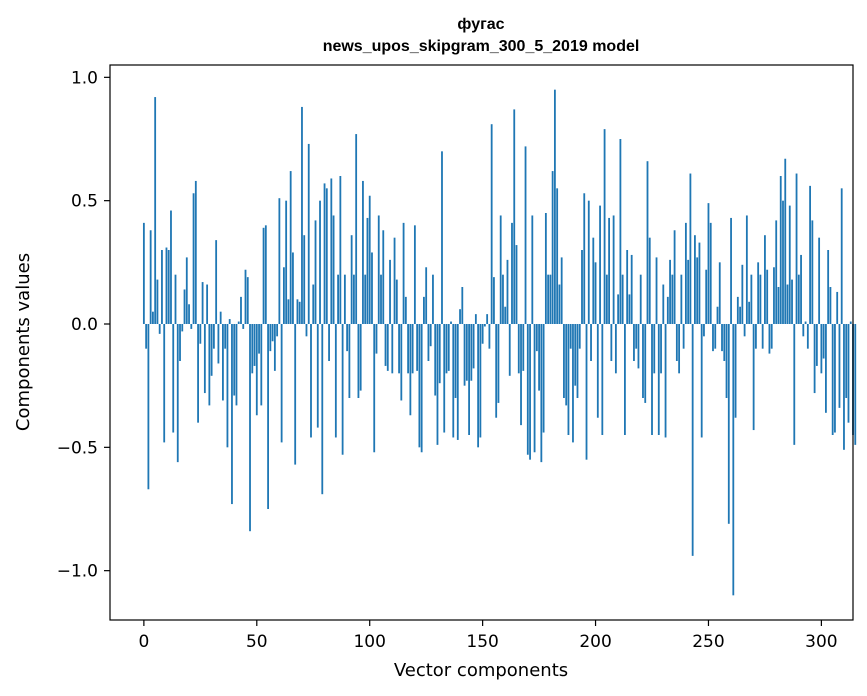 The width and height of the screenshot is (867, 696). I want to click on chart-title: фугас, so click(480, 24).